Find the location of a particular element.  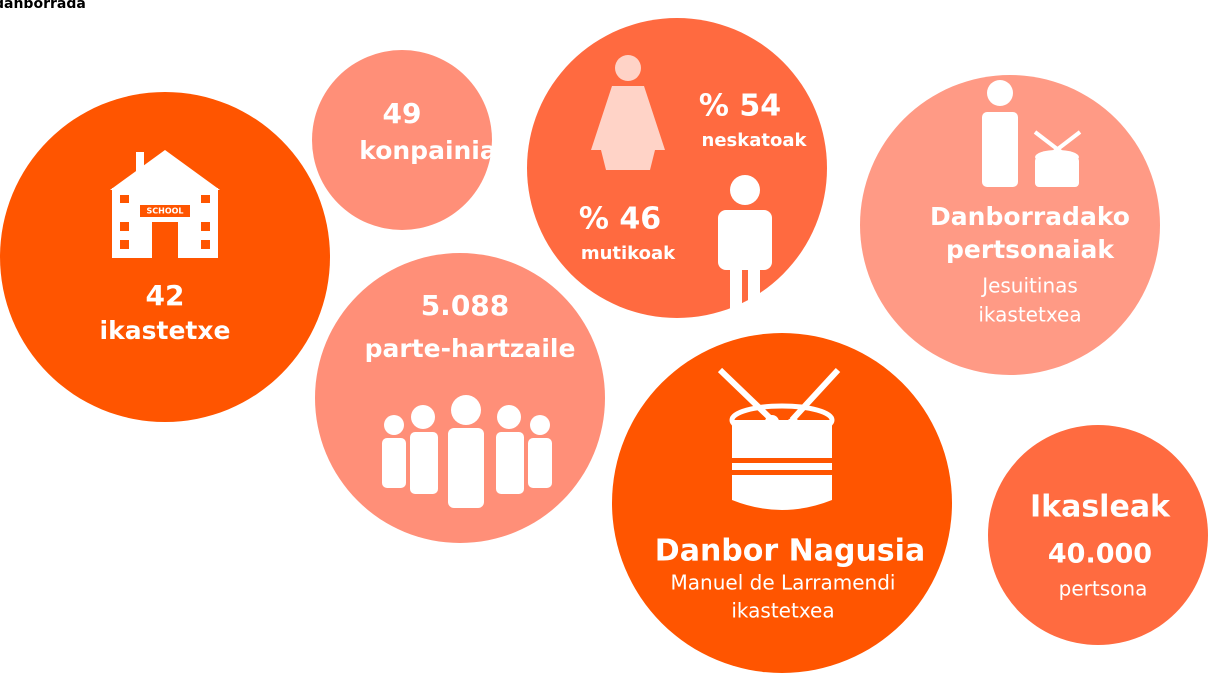

stat-label: parte-hartzaile is located at coordinates (470, 348).